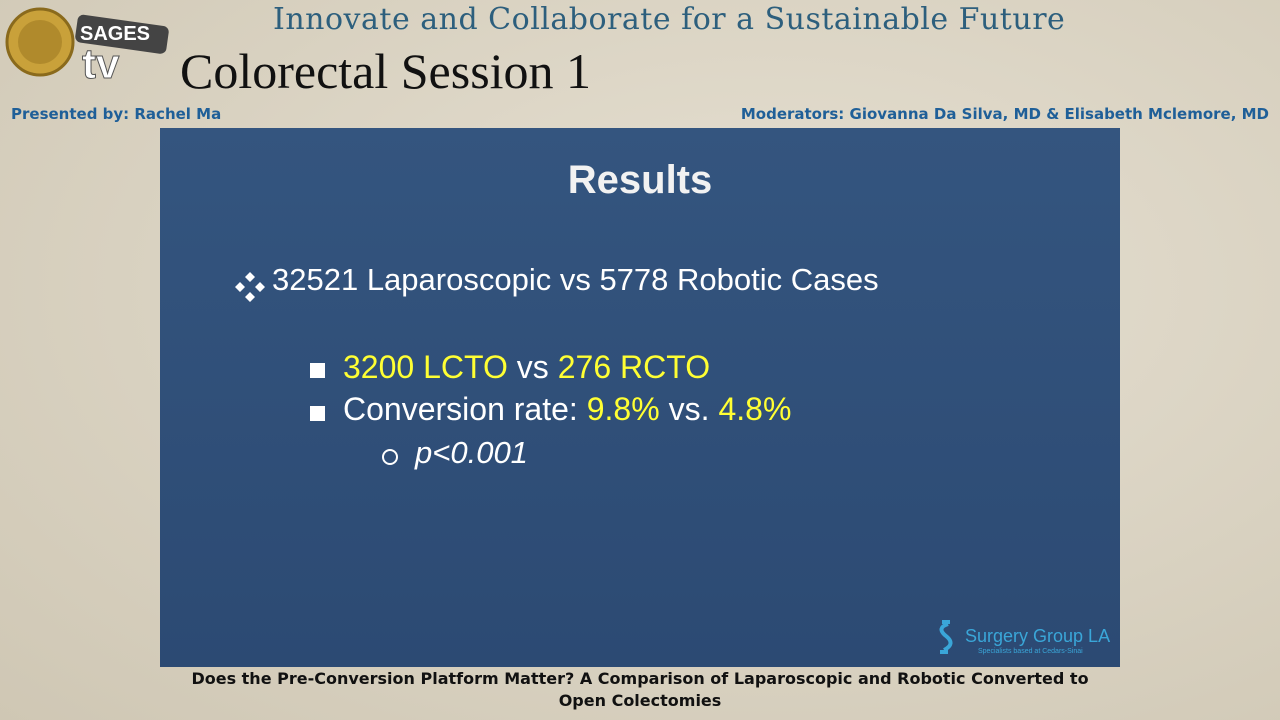 The width and height of the screenshot is (1280, 720). What do you see at coordinates (755, 409) in the screenshot?
I see `text-run: 4.8%` at bounding box center [755, 409].